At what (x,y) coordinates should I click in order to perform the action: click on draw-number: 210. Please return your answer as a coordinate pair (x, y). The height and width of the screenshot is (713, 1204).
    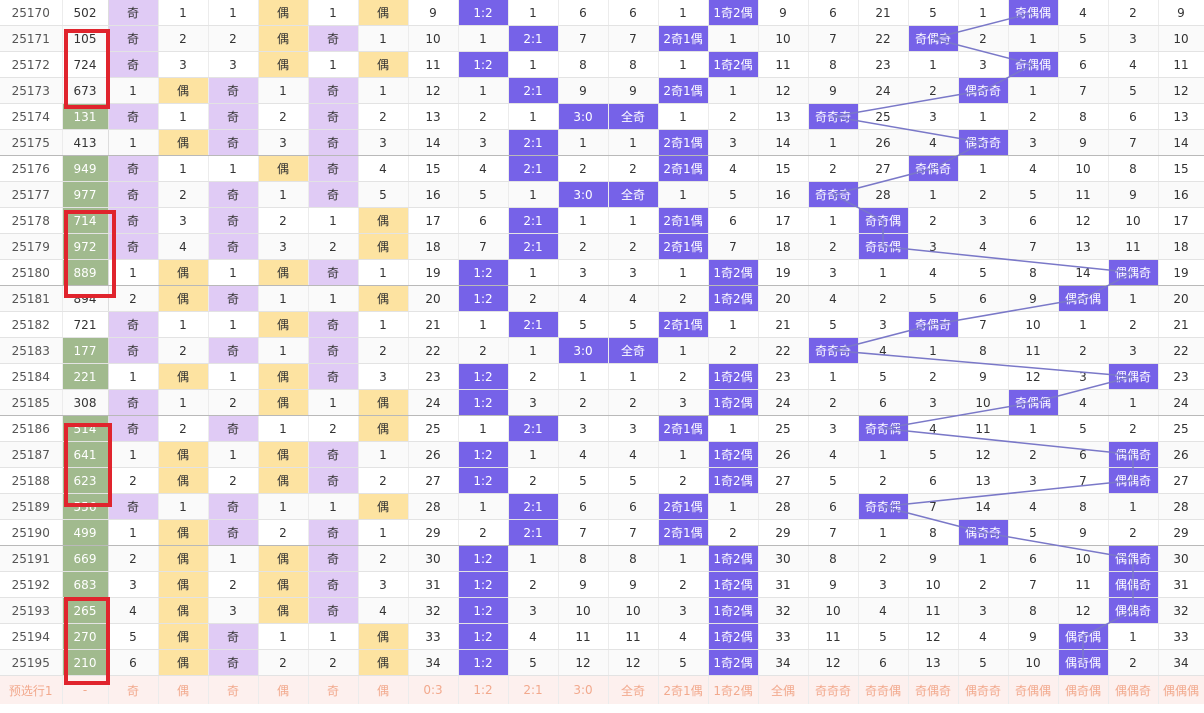
    Looking at the image, I should click on (85, 662).